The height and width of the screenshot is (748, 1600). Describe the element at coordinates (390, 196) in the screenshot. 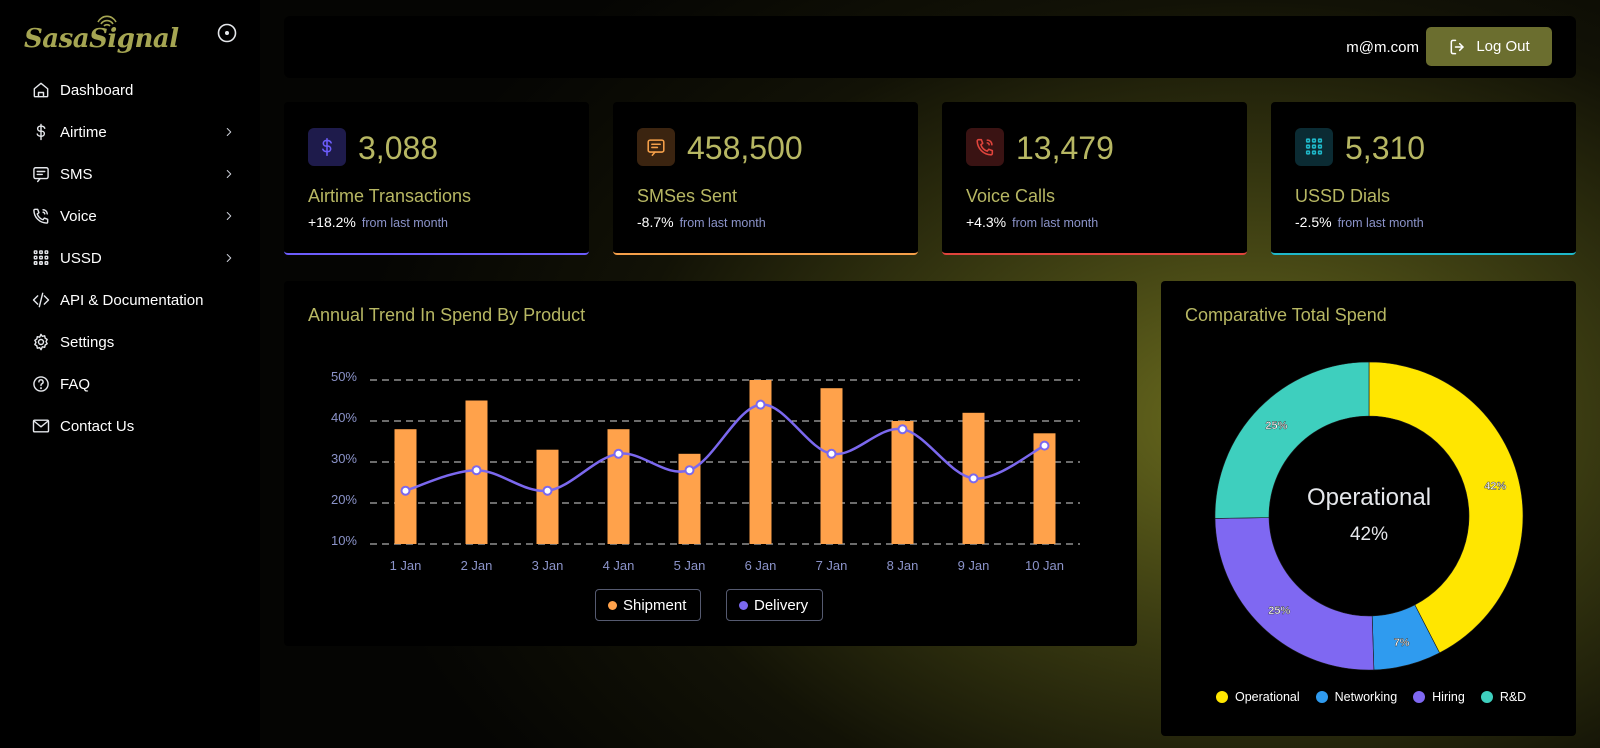

I see `stat-label: Airtime Transactions` at that location.